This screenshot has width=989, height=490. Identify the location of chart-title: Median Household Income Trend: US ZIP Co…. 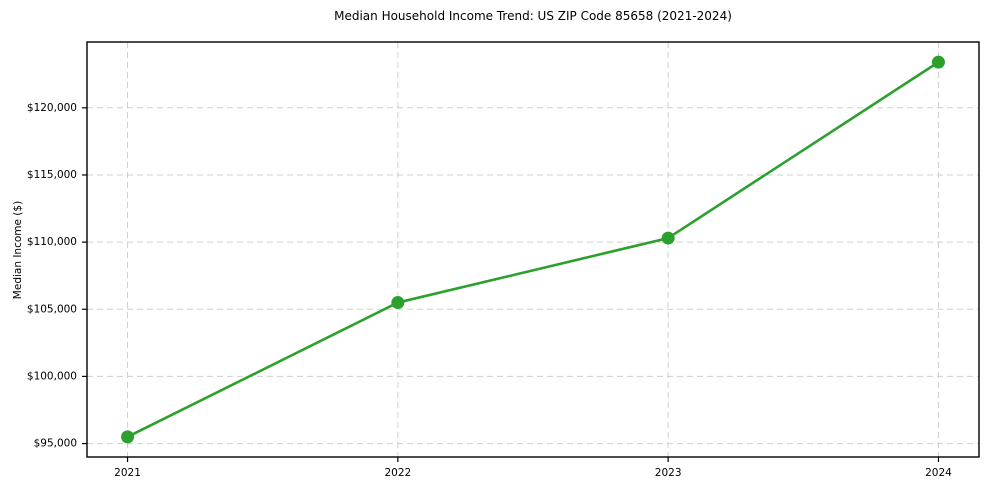
(533, 16).